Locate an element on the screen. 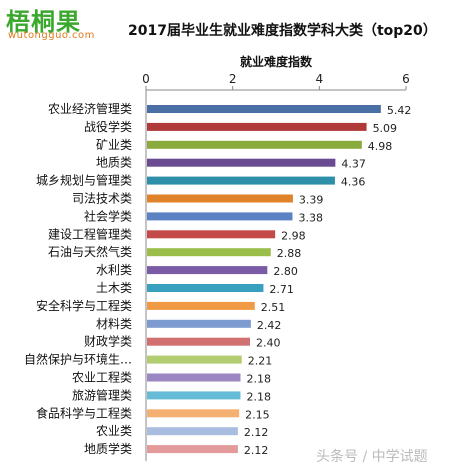 The image size is (472, 474). category-label: 地质类 is located at coordinates (114, 163).